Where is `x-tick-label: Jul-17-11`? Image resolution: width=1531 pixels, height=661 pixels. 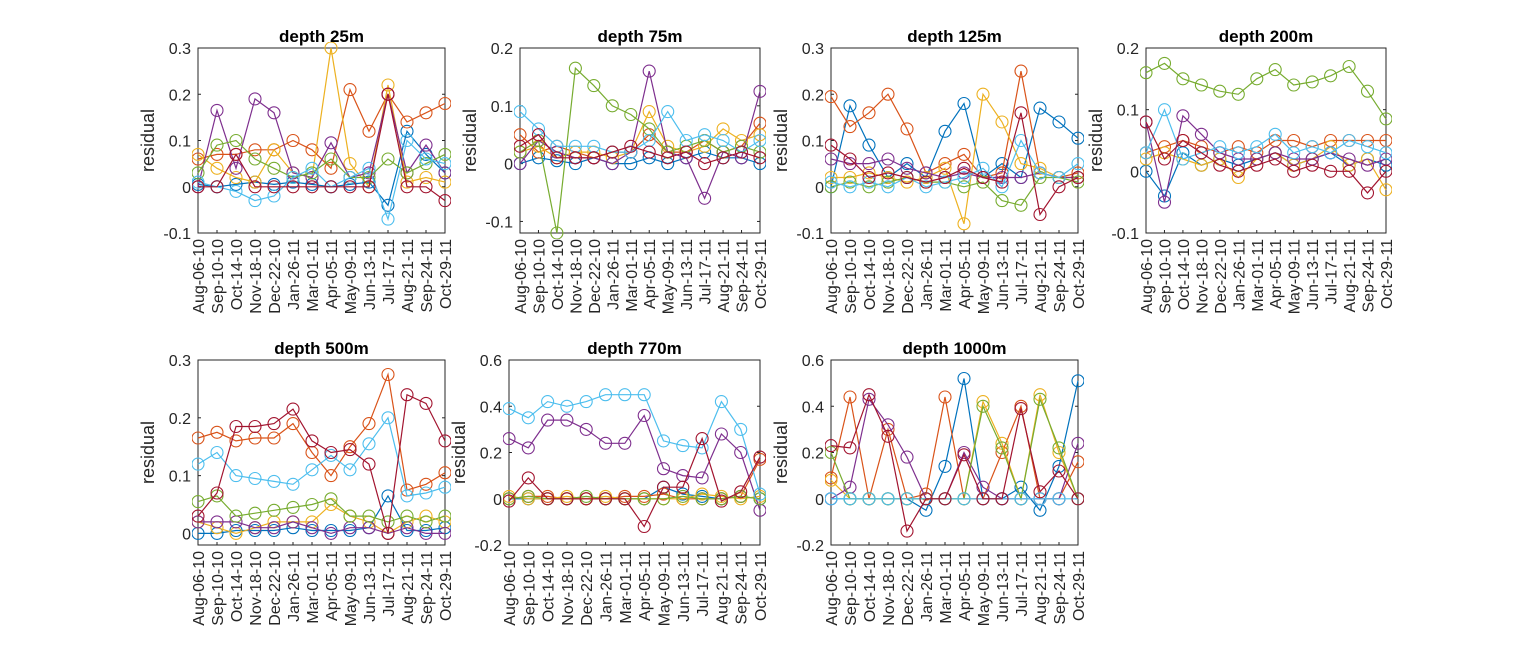 x-tick-label: Jul-17-11 is located at coordinates (1022, 584).